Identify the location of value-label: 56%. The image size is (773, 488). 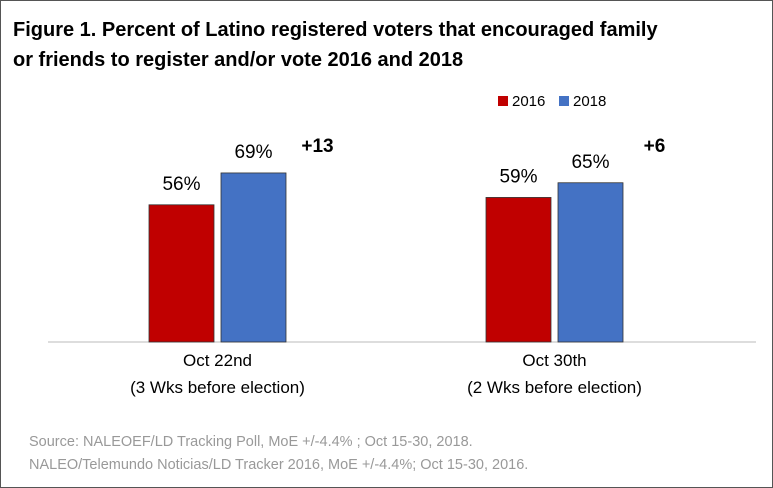
(181, 184).